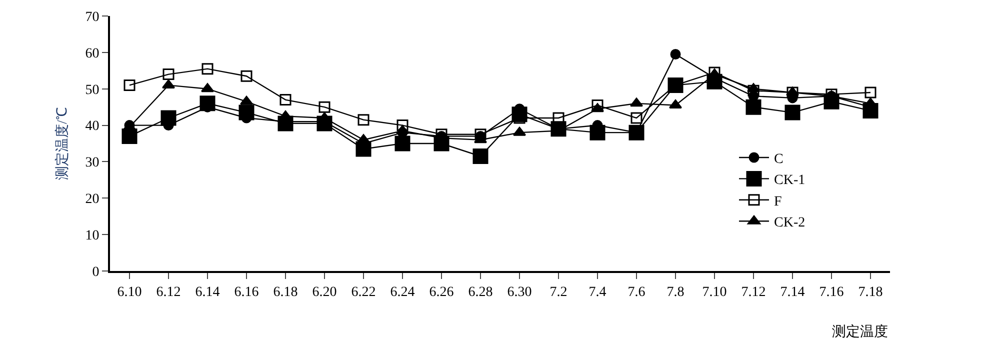  I want to click on y-tick-label: 40, so click(92, 126).